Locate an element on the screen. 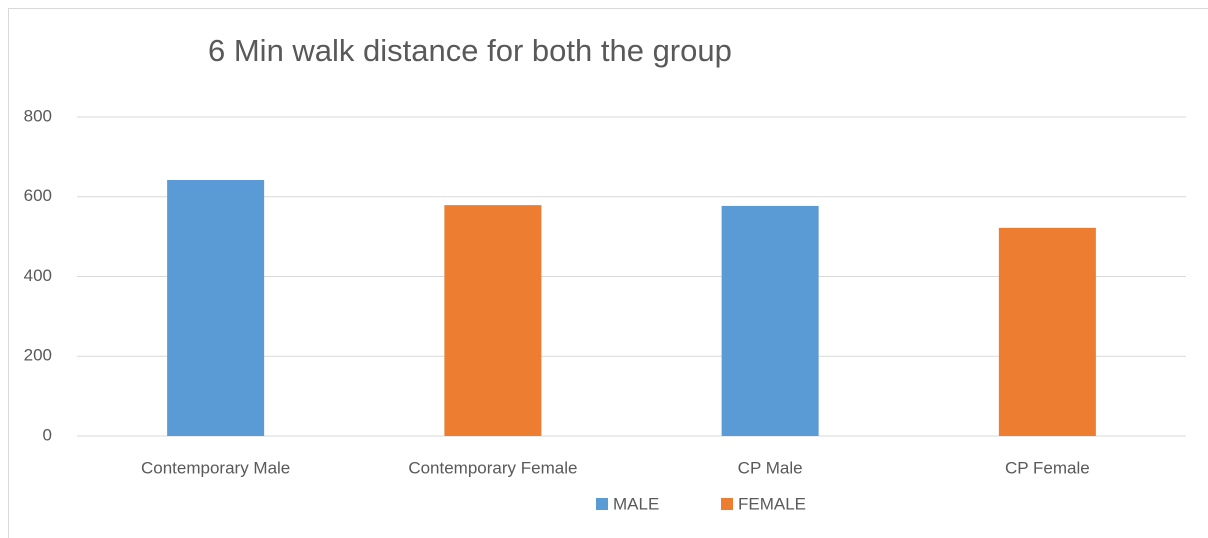 This screenshot has width=1208, height=538. chart-title: 6 Min walk distance for both the group is located at coordinates (470, 50).